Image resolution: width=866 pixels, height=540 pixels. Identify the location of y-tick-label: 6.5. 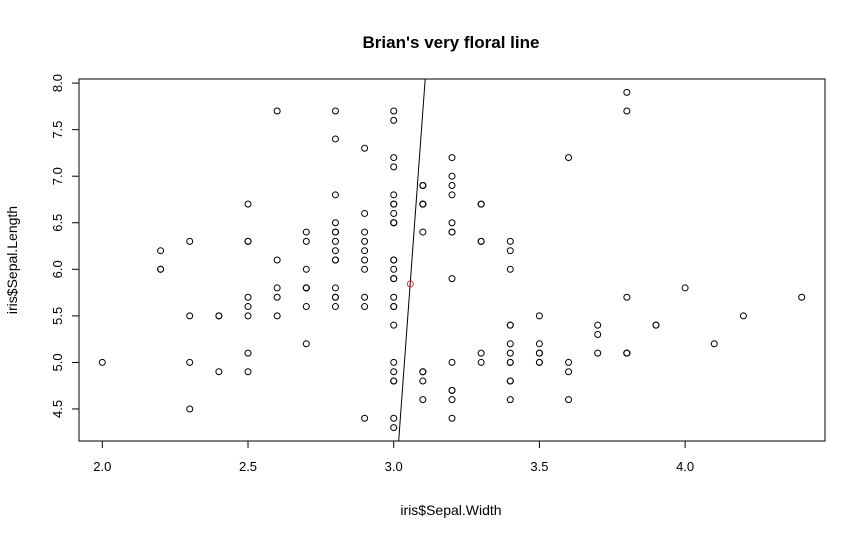
(57, 223).